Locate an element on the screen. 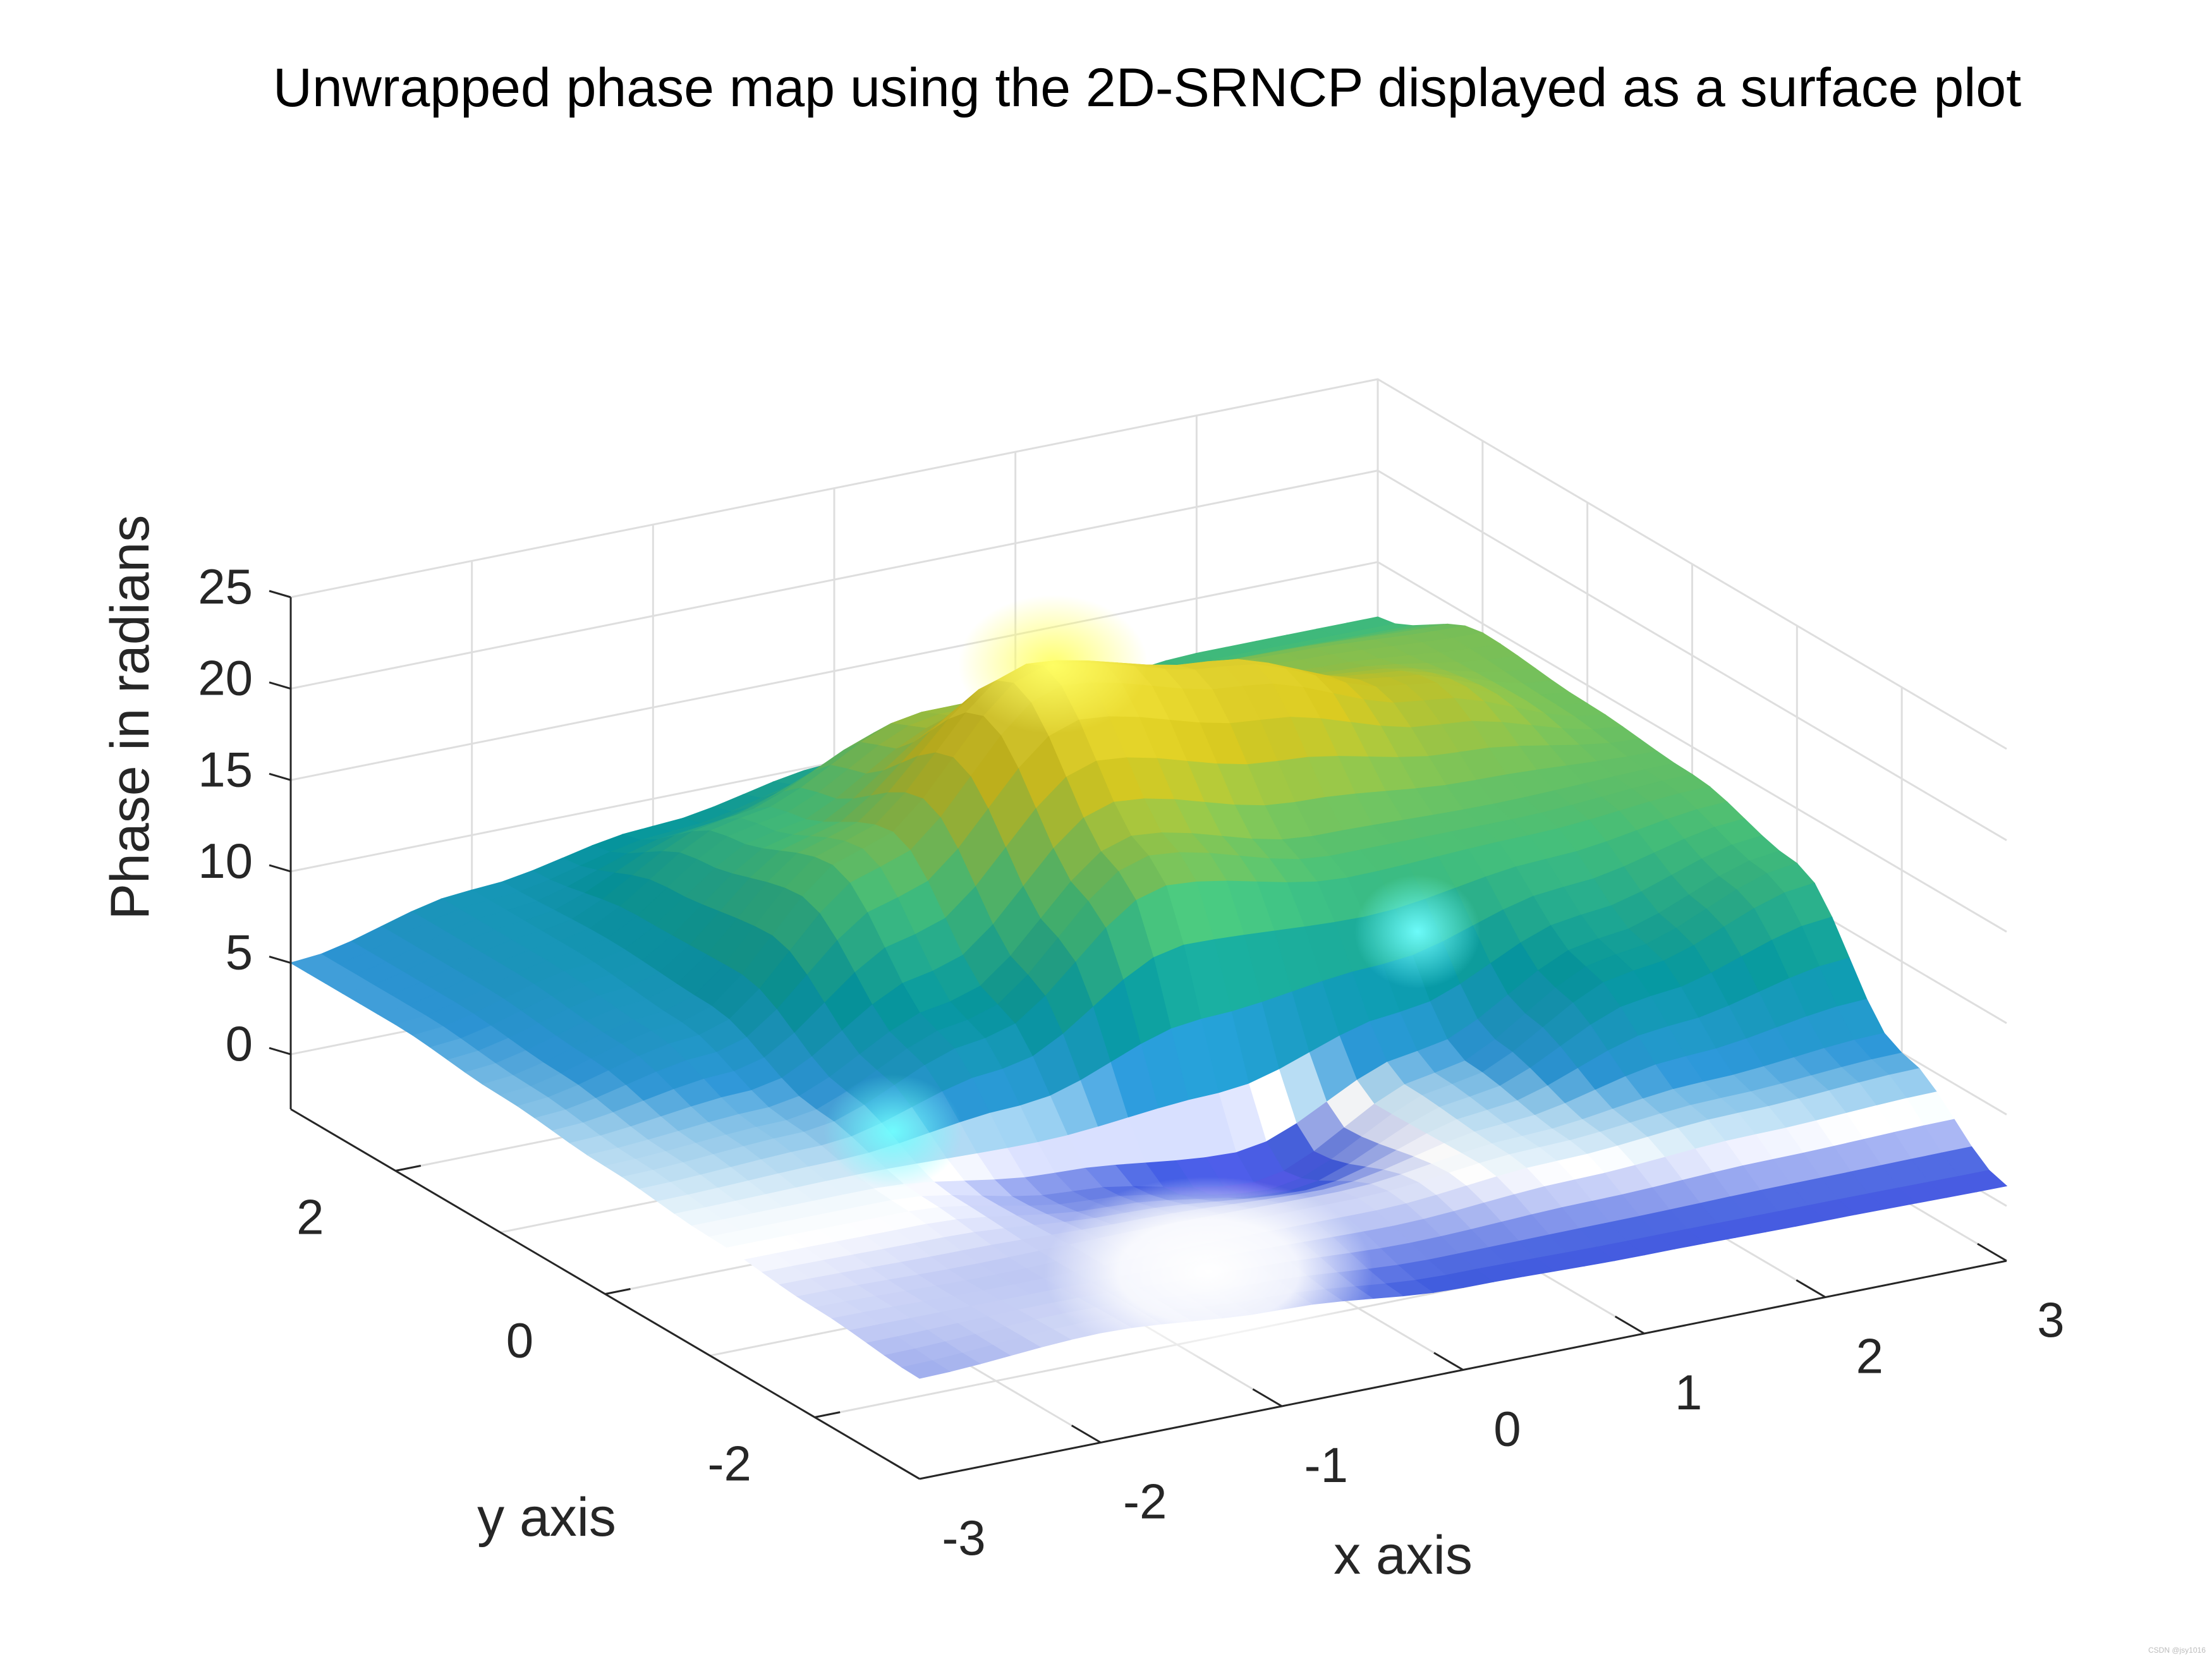  watermark: CSDN @jsy1016 is located at coordinates (2177, 1650).